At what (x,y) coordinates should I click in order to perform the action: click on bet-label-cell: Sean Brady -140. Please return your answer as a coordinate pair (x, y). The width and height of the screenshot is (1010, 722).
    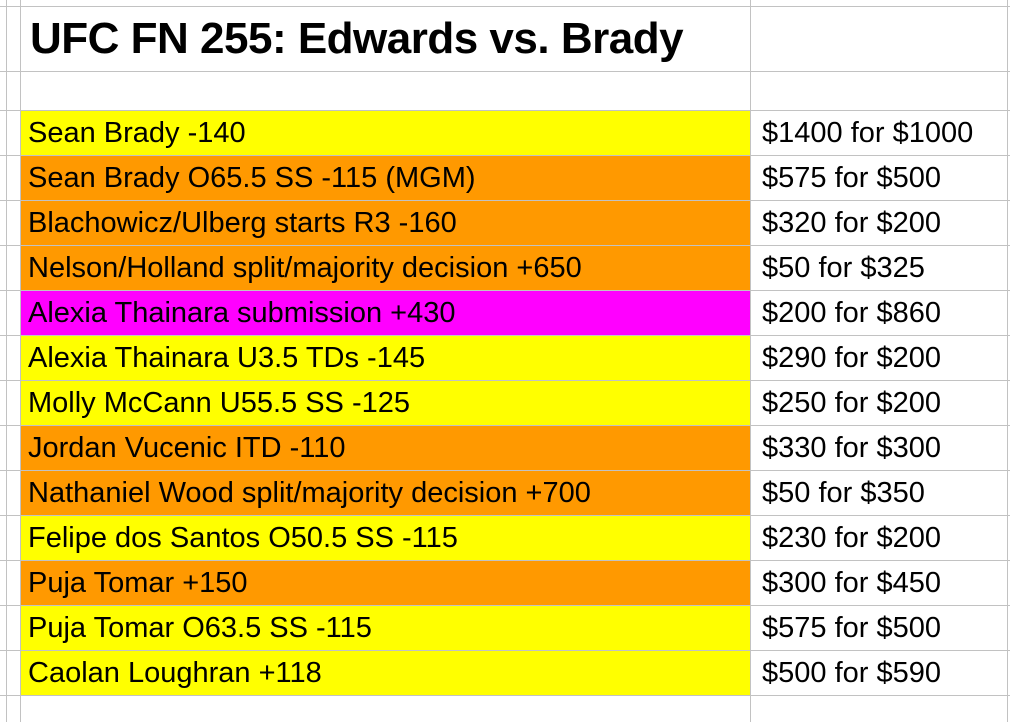
    Looking at the image, I should click on (386, 133).